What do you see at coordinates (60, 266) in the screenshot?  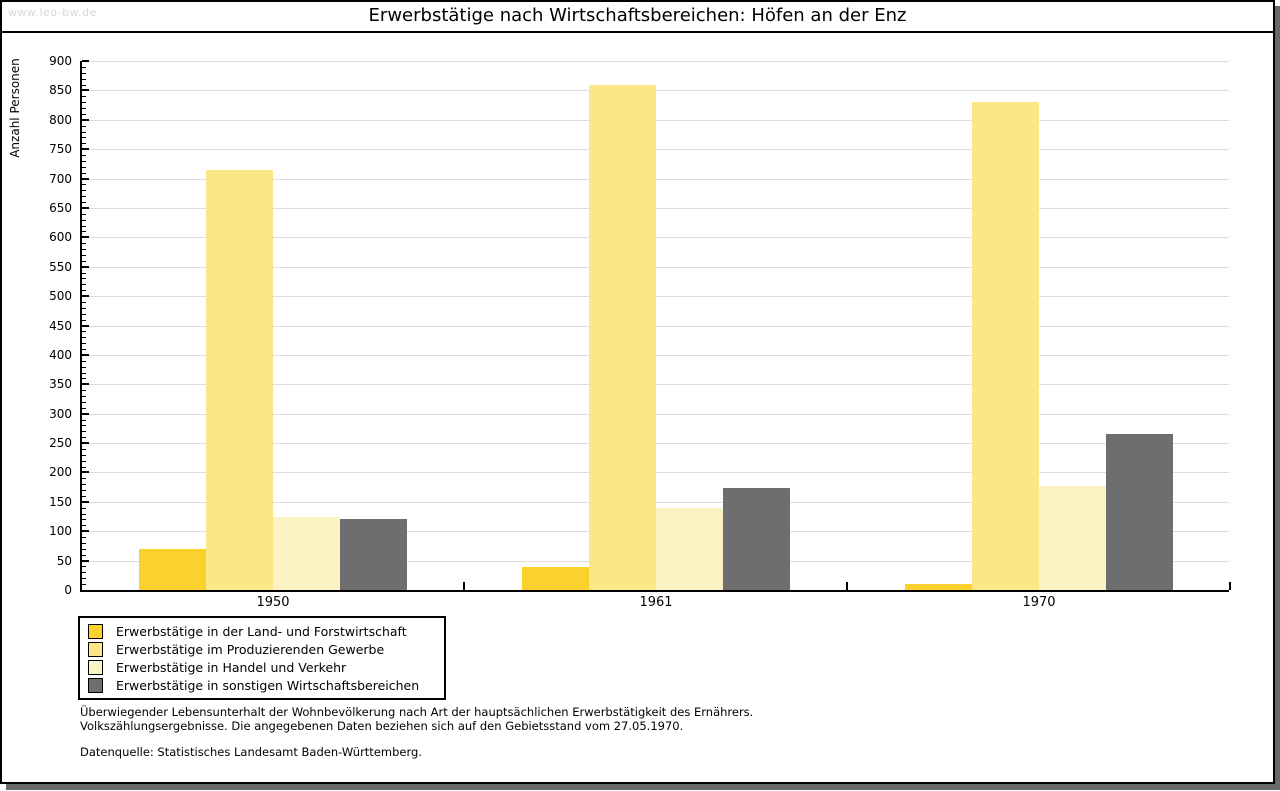 I see `y-tick-label: 550` at bounding box center [60, 266].